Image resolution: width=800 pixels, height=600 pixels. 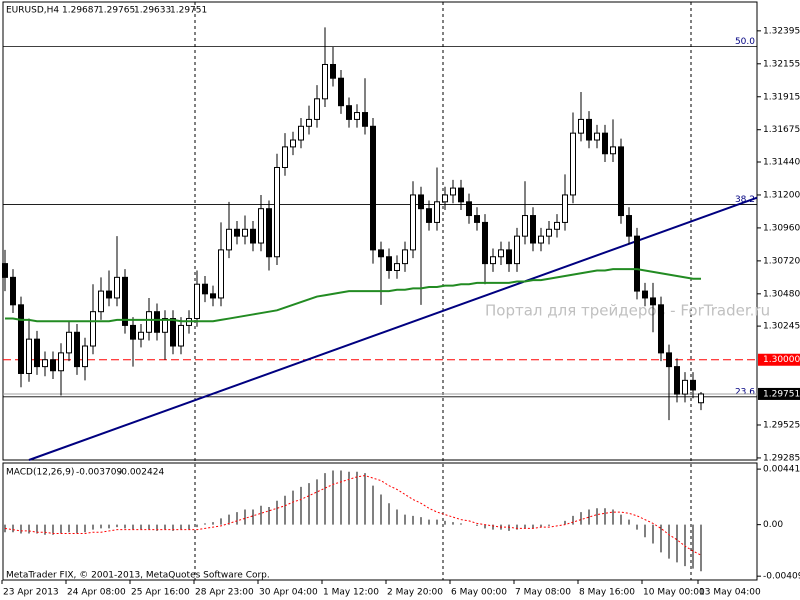 I want to click on macd-value: -0.003709, so click(x=99, y=473).